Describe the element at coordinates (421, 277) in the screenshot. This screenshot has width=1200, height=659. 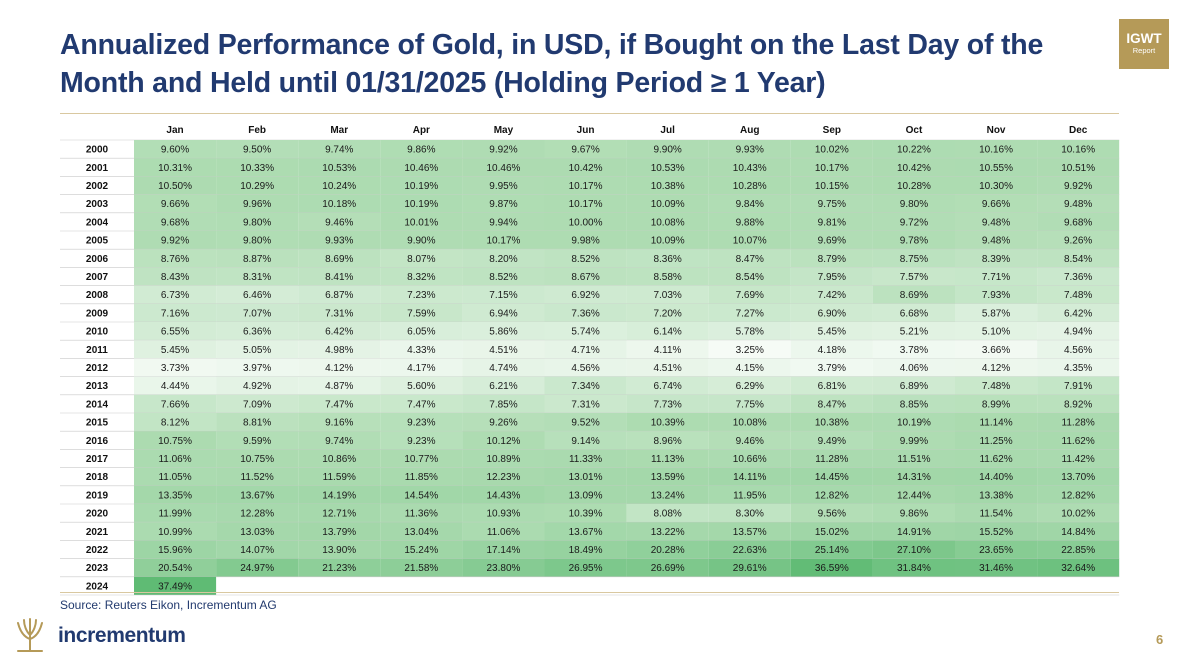
I see `heatmap-cell-value: 8.32%` at that location.